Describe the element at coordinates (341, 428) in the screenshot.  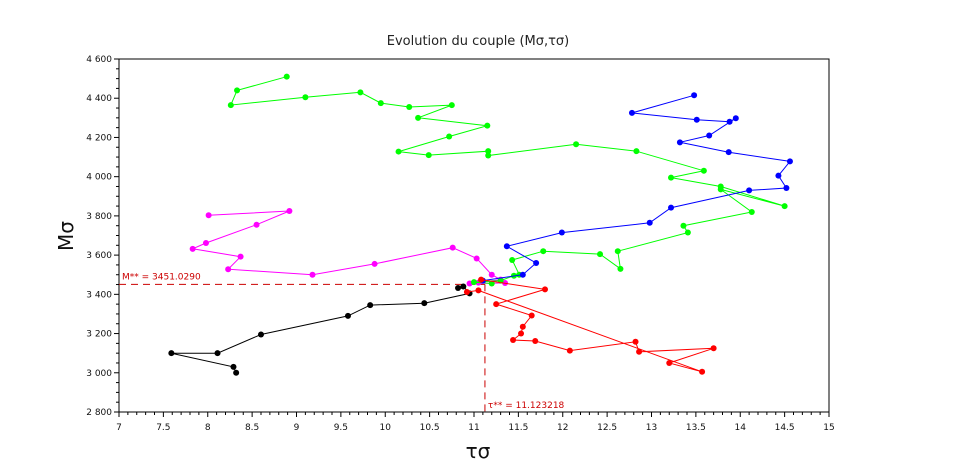
I see `x-tick-label: 9.5` at that location.